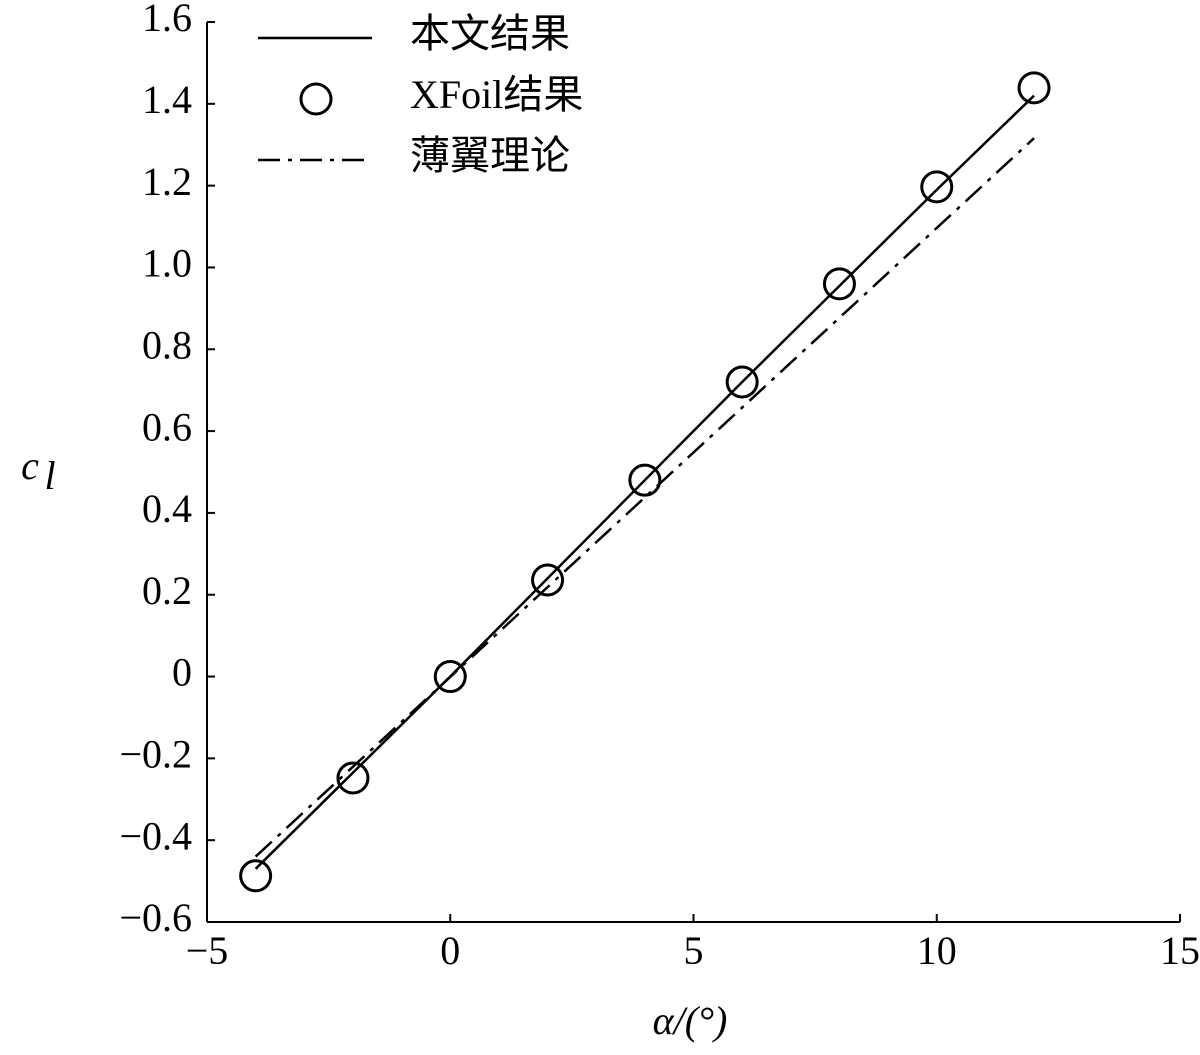 Image resolution: width=1200 pixels, height=1055 pixels. Describe the element at coordinates (30, 465) in the screenshot. I see `y-axis-label: c` at that location.